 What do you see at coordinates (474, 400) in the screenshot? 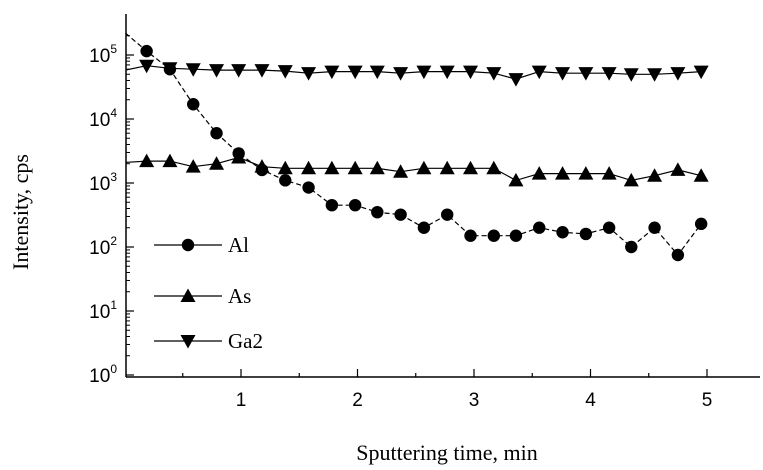
I see `x-tick-label: 3` at bounding box center [474, 400].